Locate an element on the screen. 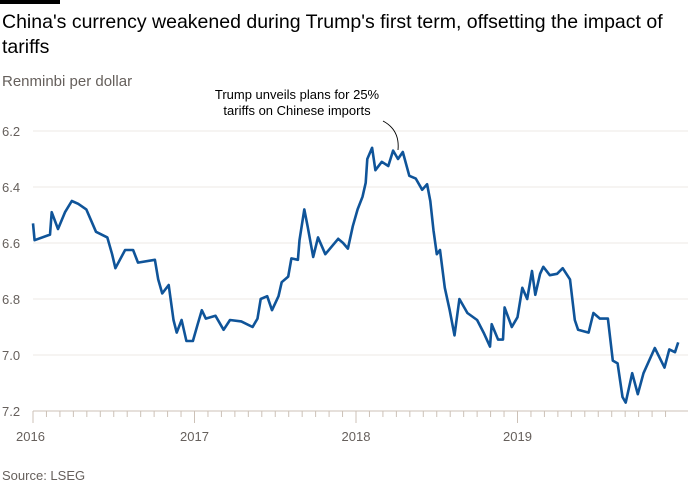  x-tick-label: 2018 is located at coordinates (356, 436).